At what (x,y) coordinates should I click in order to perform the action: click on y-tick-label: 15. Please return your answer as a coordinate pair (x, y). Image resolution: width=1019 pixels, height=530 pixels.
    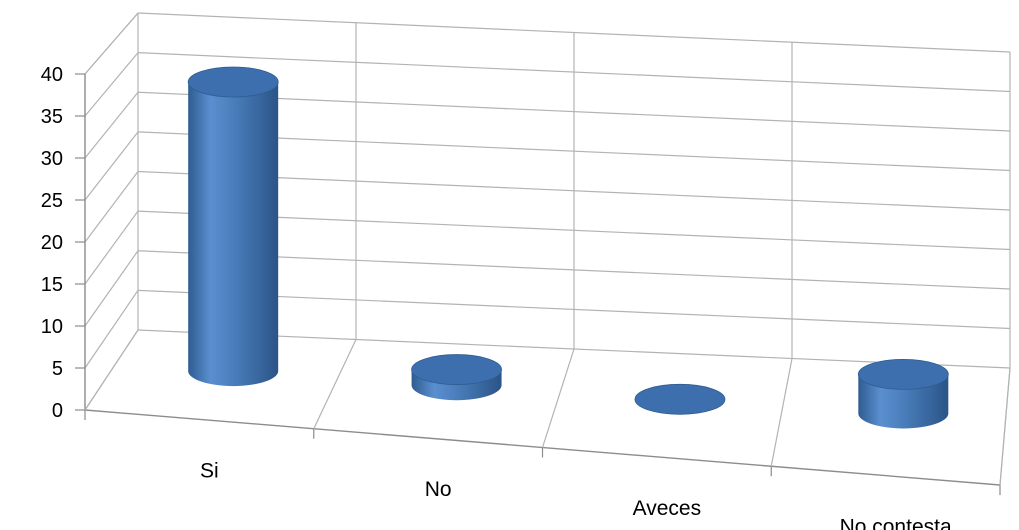
    Looking at the image, I should click on (52, 285).